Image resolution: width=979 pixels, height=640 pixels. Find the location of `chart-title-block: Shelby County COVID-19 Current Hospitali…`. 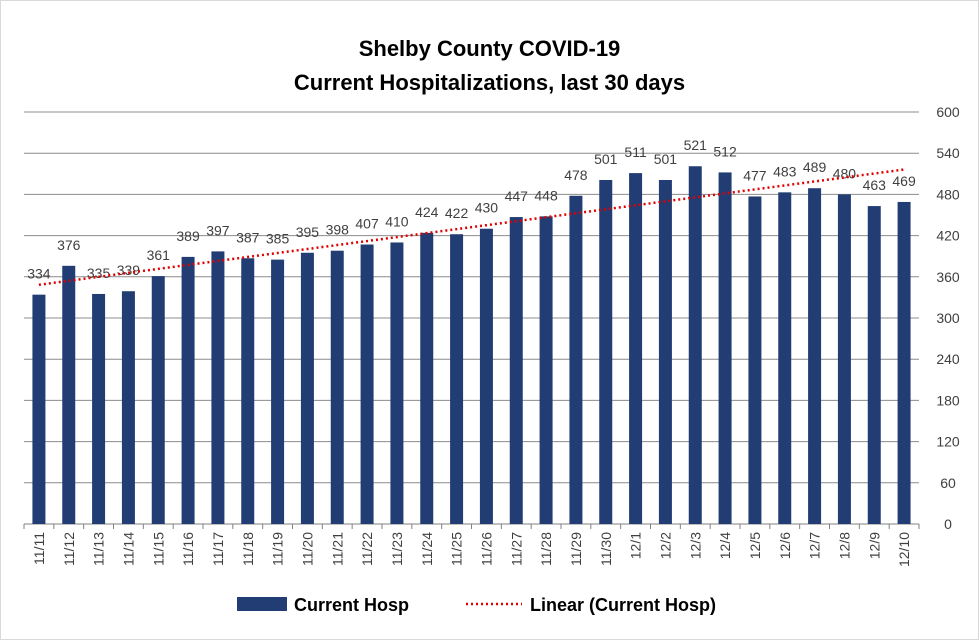

chart-title-block: Shelby County COVID-19 Current Hospitali… is located at coordinates (489, 66).